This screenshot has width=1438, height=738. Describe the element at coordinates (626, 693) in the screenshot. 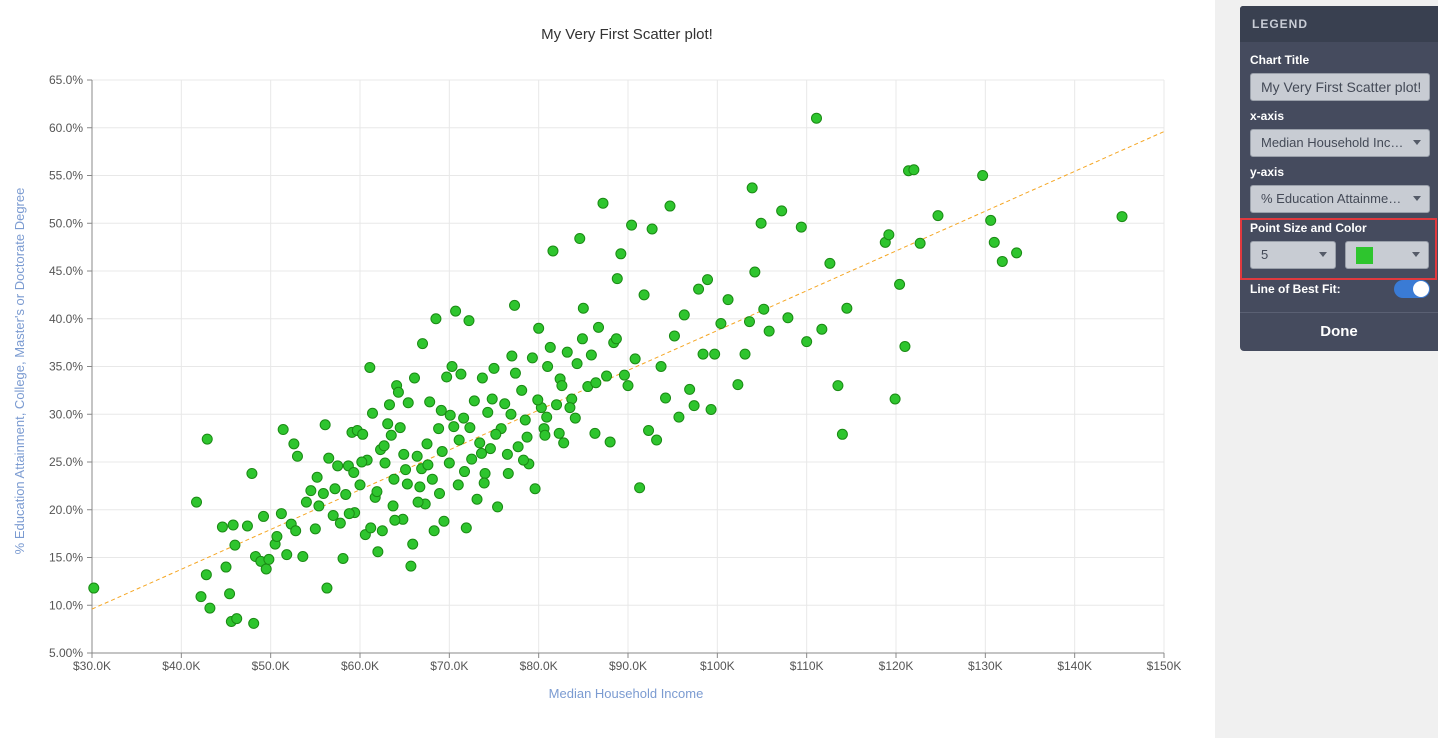

I see `x-axis-title: Median Household Income` at that location.